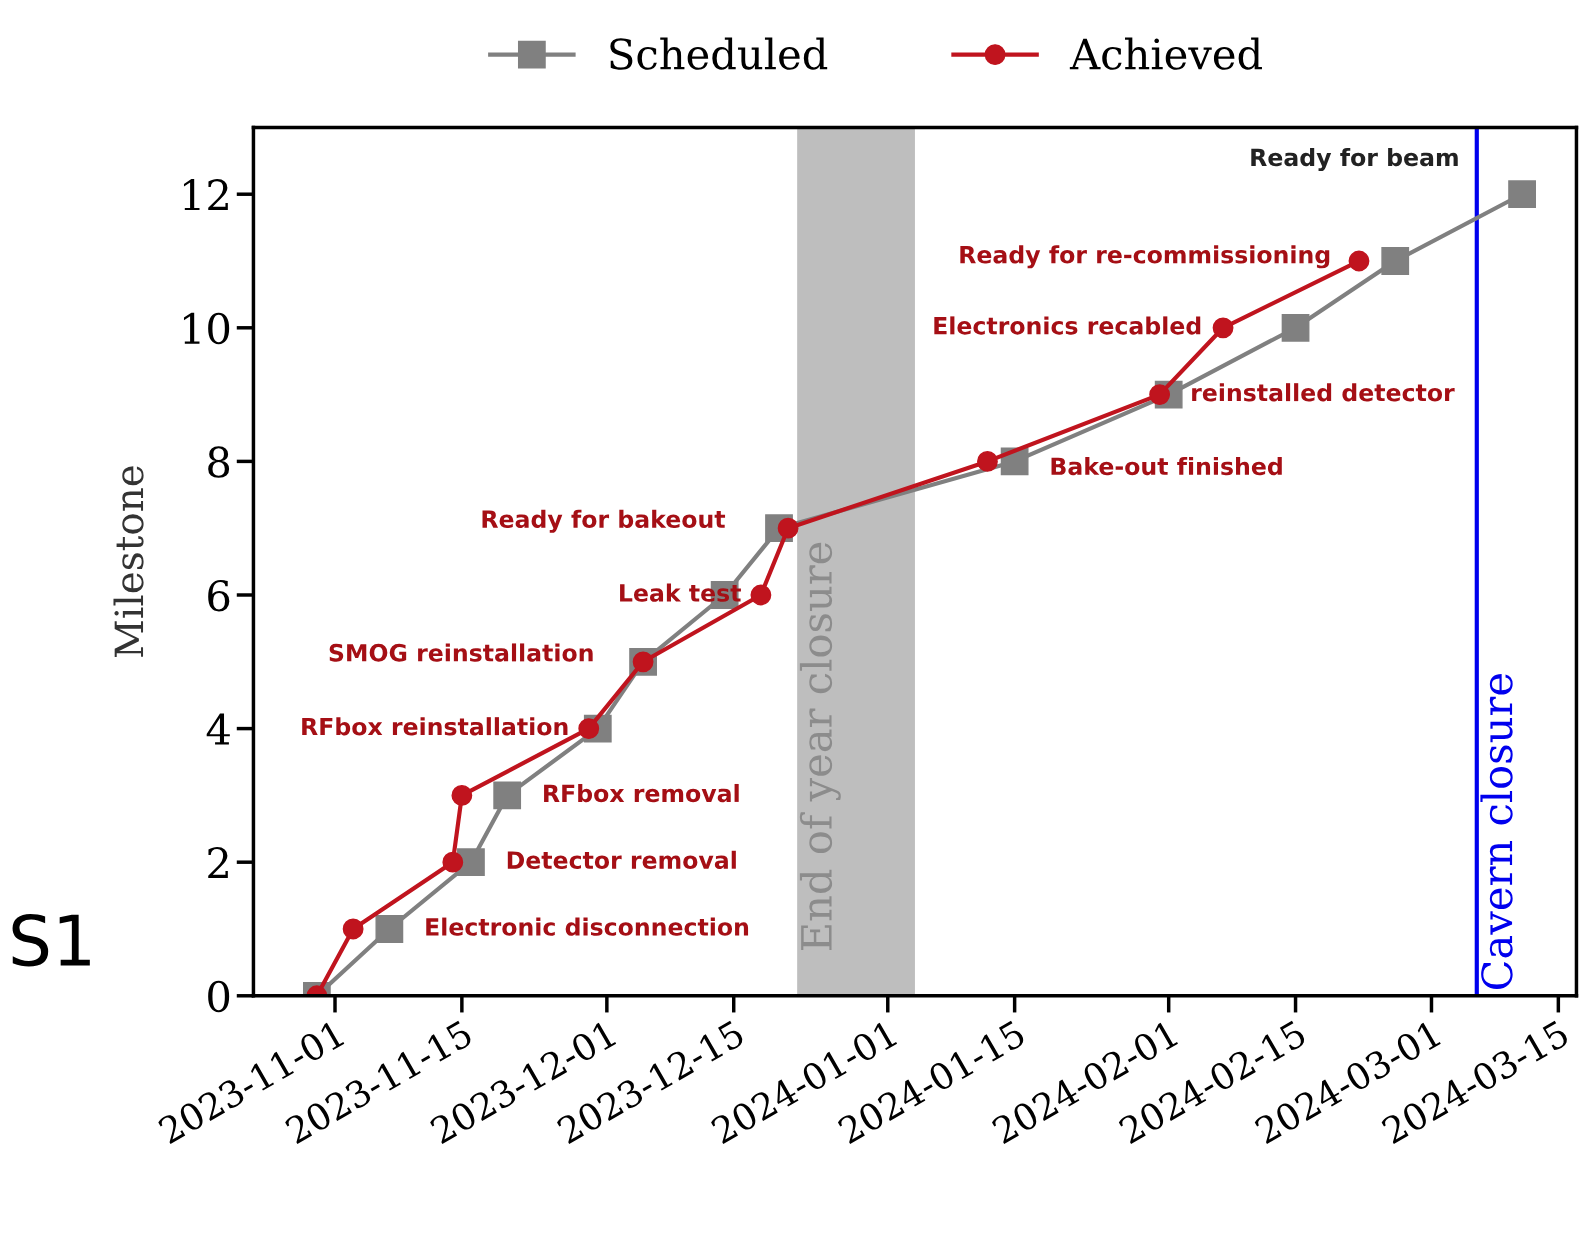  Describe the element at coordinates (435, 726) in the screenshot. I see `annotation: RFbox reinstallation` at that location.